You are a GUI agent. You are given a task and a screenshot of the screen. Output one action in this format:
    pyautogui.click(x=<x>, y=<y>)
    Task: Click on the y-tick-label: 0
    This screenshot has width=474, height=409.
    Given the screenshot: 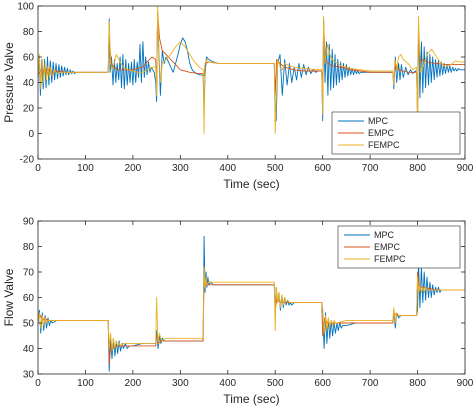 What is the action you would take?
    pyautogui.click(x=31, y=134)
    